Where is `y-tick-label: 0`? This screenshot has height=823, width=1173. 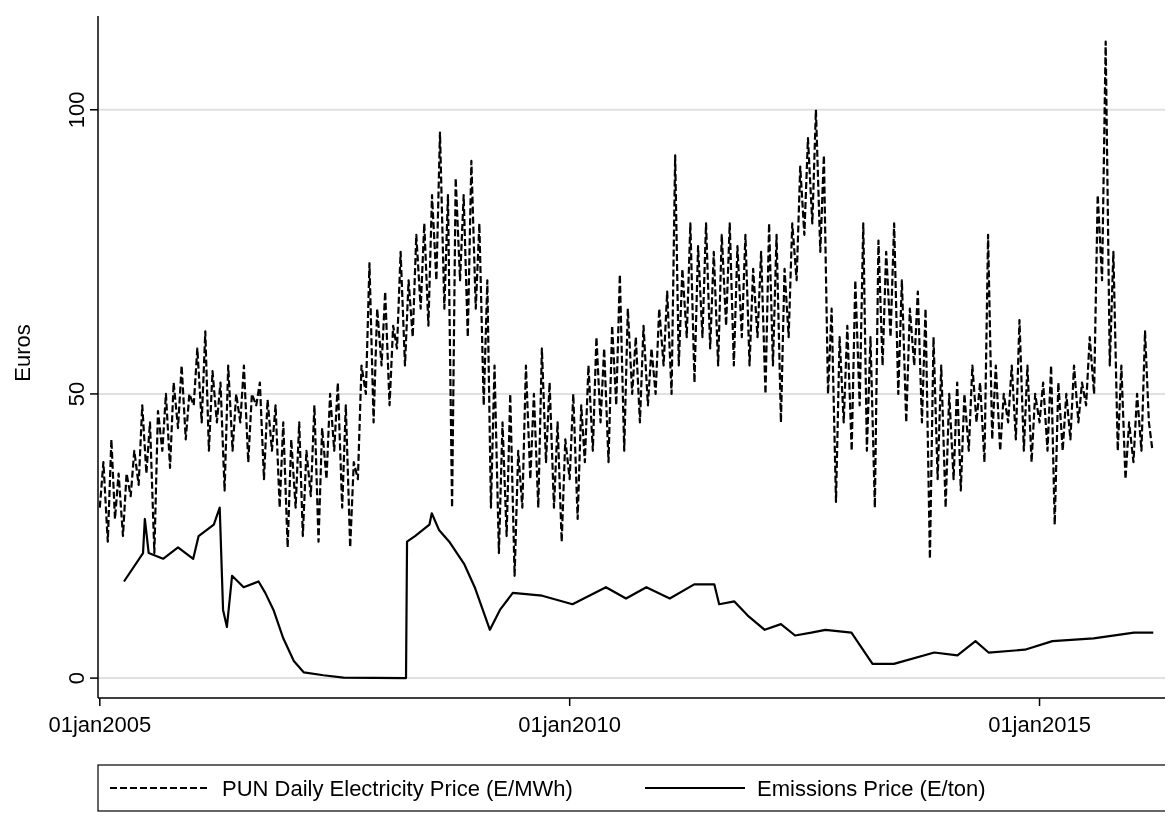
y-tick-label: 0 is located at coordinates (76, 678).